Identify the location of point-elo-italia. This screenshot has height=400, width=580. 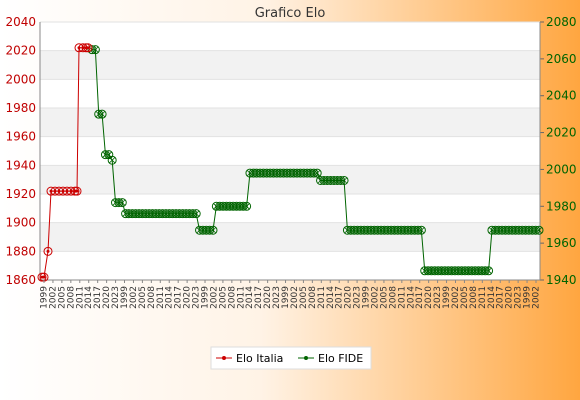
(77, 191).